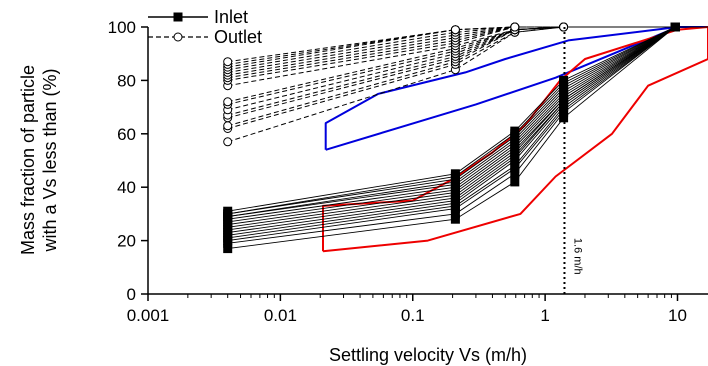 The image size is (708, 366). Describe the element at coordinates (50, 160) in the screenshot. I see `y-axis-title-line-2: with a Vs less than (%)` at that location.